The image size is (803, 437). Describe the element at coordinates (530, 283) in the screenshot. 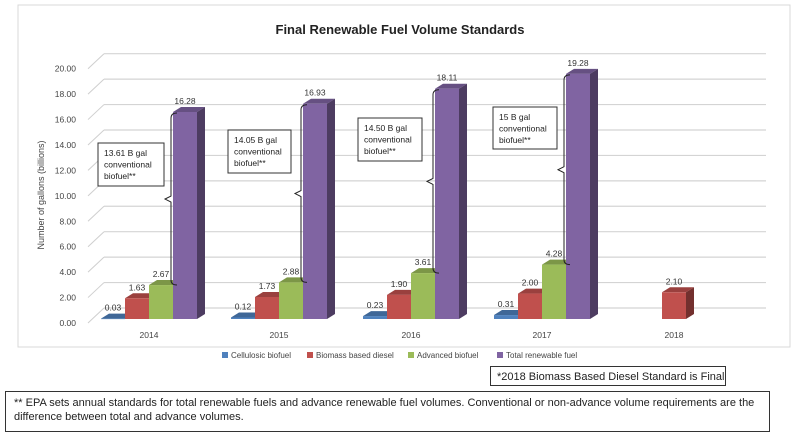

I see `data-label: 2.00` at that location.